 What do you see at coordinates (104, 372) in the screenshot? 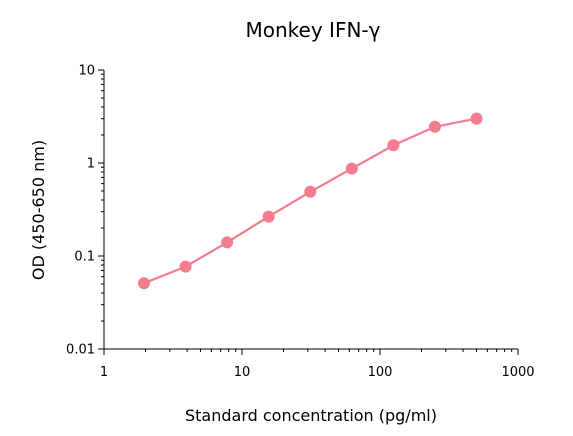
I see `x-tick-label: 1` at bounding box center [104, 372].